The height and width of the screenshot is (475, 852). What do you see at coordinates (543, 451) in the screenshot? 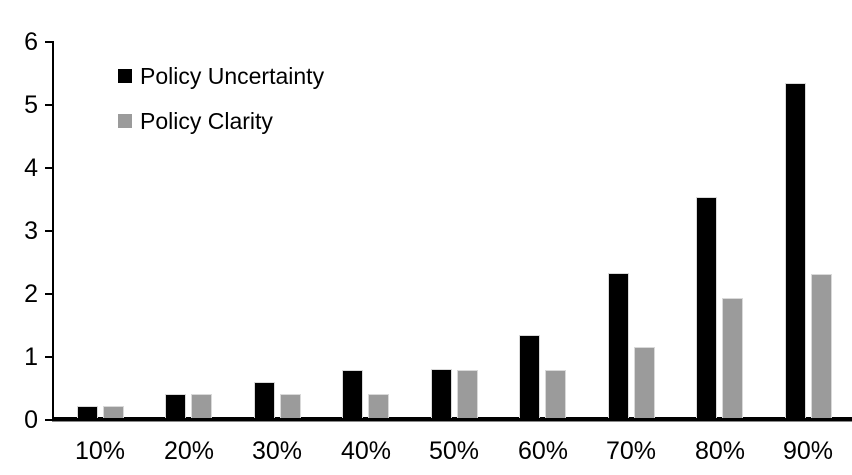
I see `x-tick-label-60%: 60%` at bounding box center [543, 451].